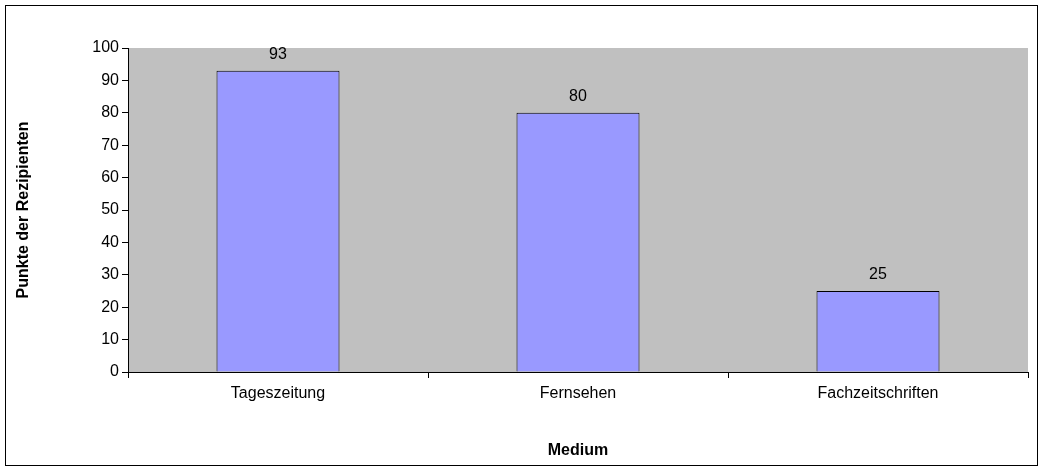 Image resolution: width=1044 pixels, height=474 pixels. I want to click on data-label: 93, so click(278, 54).